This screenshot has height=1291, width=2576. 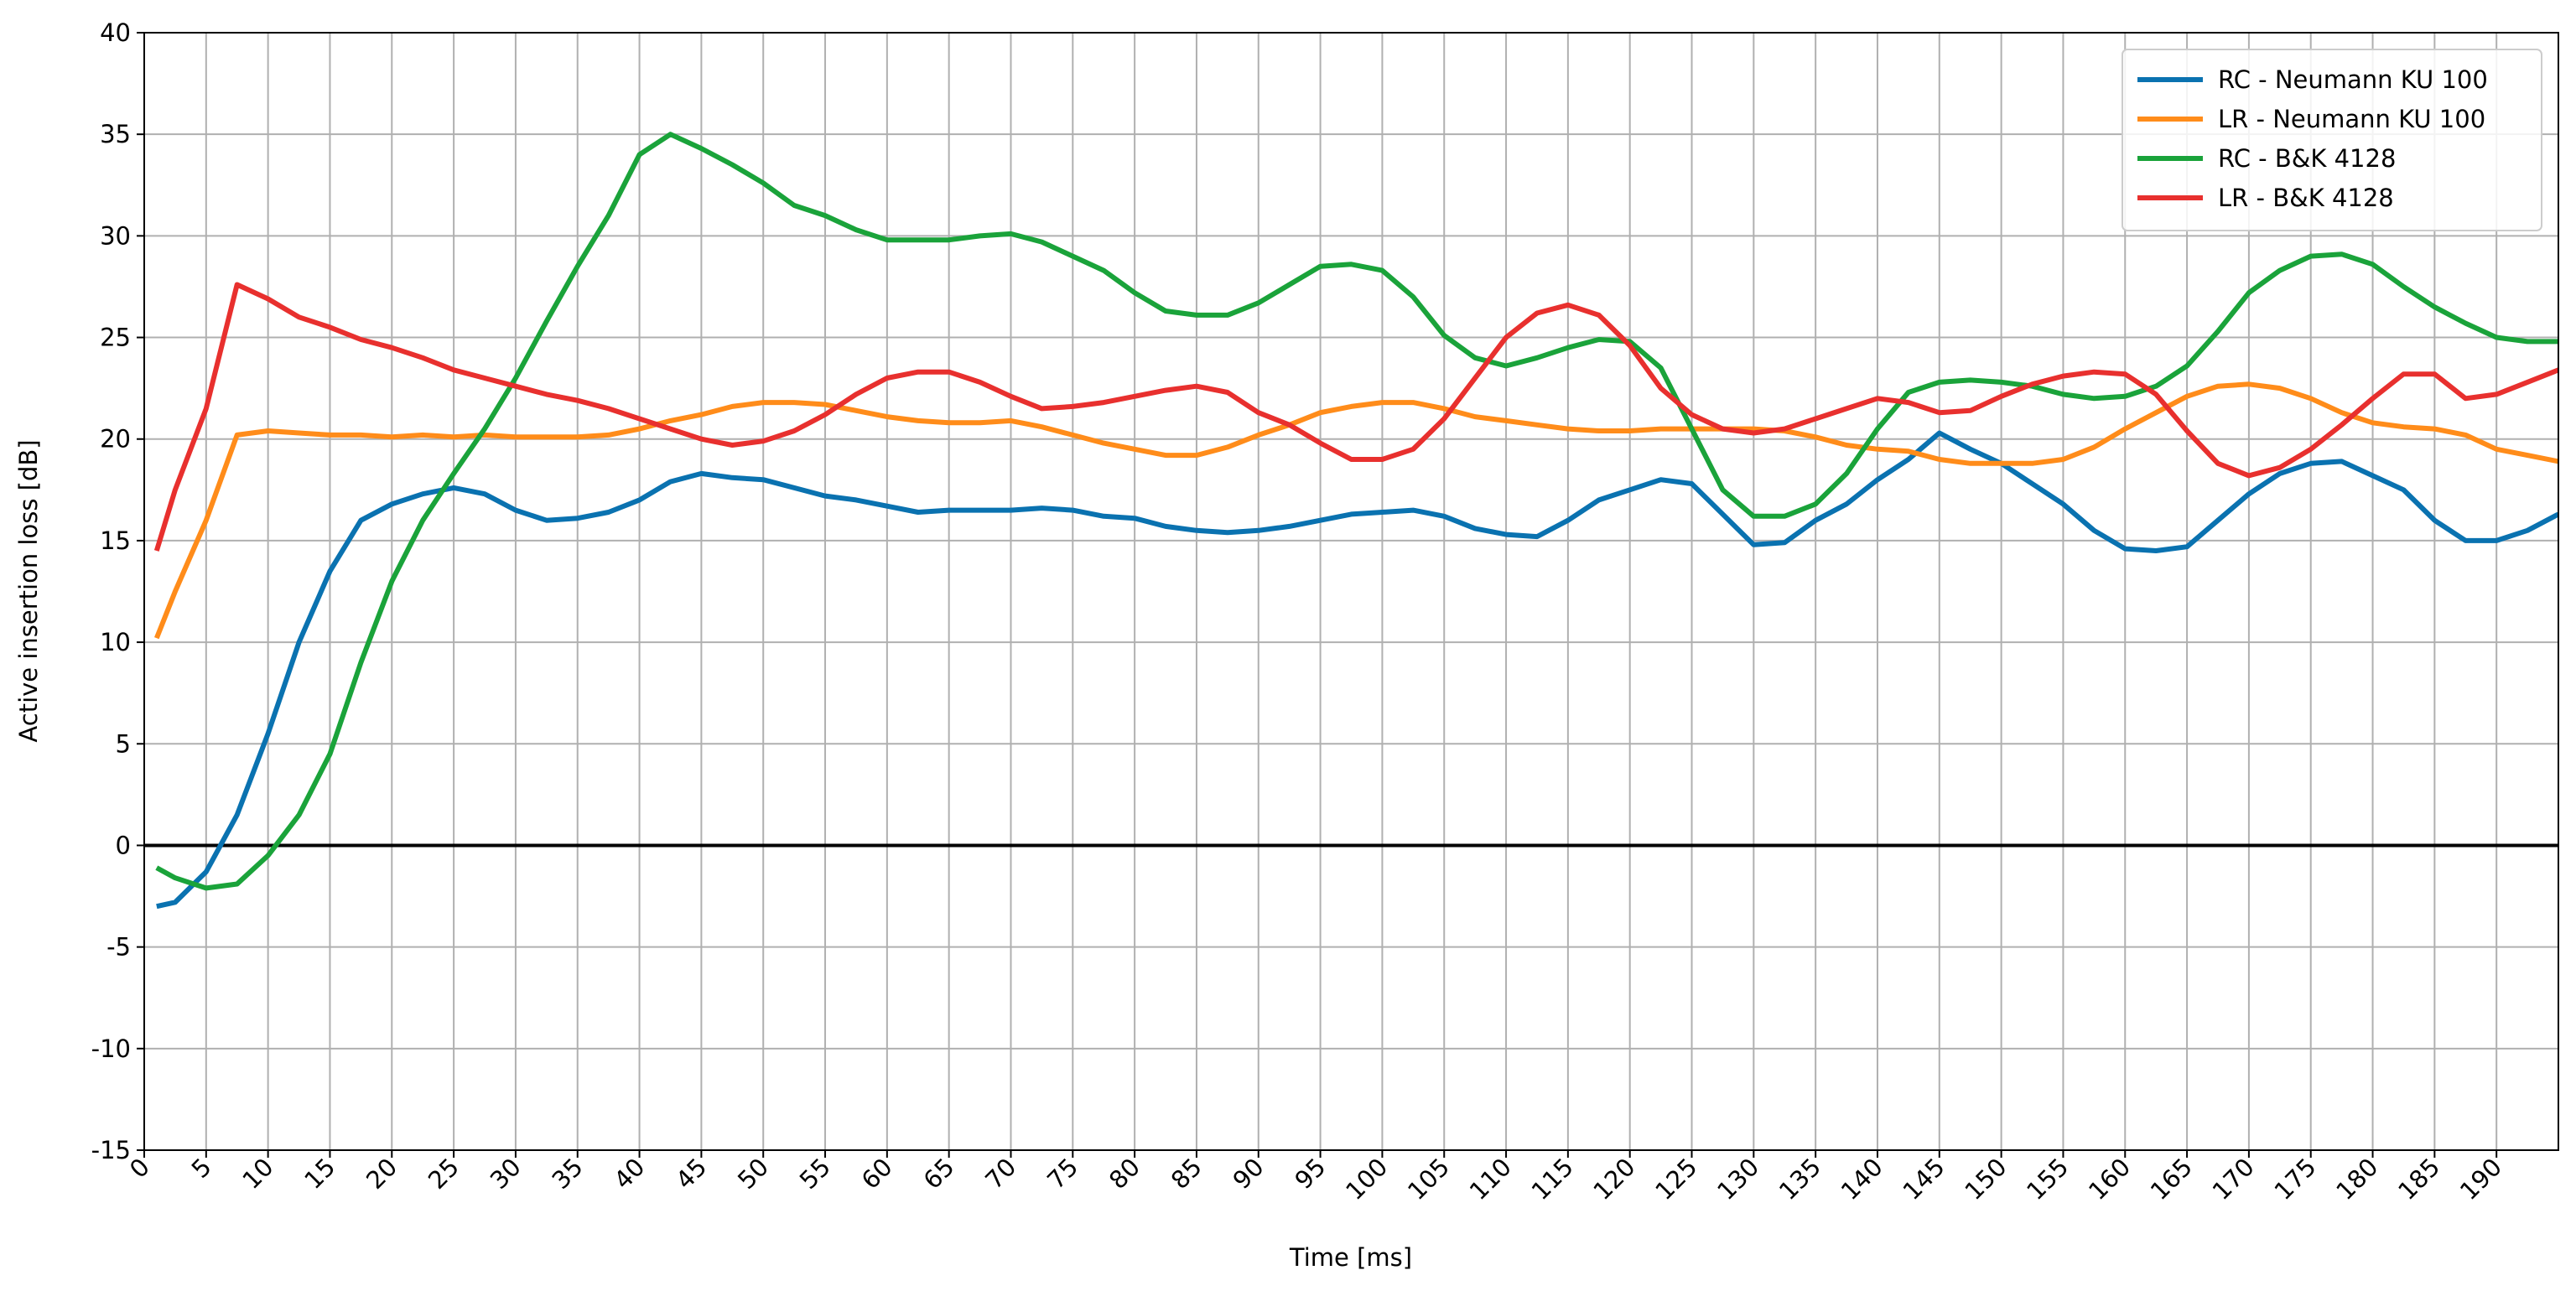 I want to click on legend-label: LR - B&K 4128, so click(x=2306, y=198).